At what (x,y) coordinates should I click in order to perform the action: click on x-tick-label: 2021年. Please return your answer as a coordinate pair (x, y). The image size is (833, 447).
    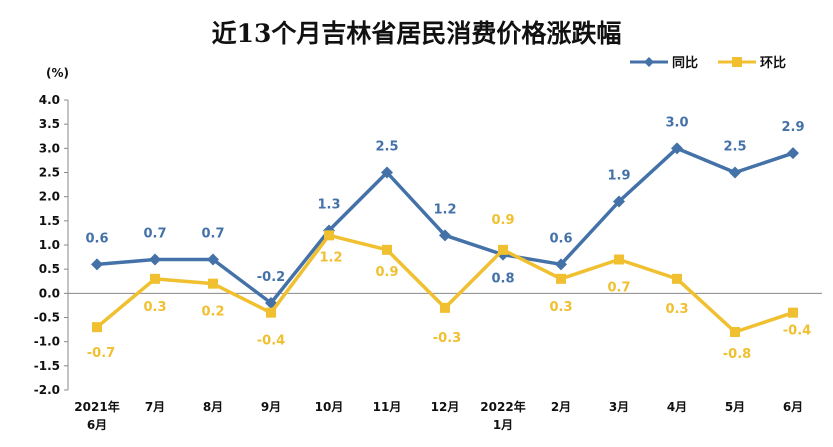
    Looking at the image, I should click on (96, 406).